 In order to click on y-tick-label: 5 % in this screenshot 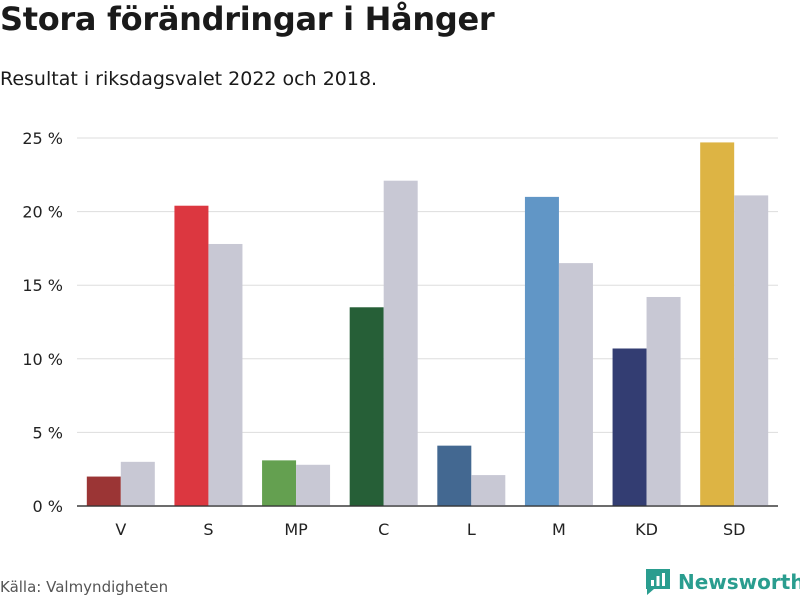, I will do `click(48, 432)`.